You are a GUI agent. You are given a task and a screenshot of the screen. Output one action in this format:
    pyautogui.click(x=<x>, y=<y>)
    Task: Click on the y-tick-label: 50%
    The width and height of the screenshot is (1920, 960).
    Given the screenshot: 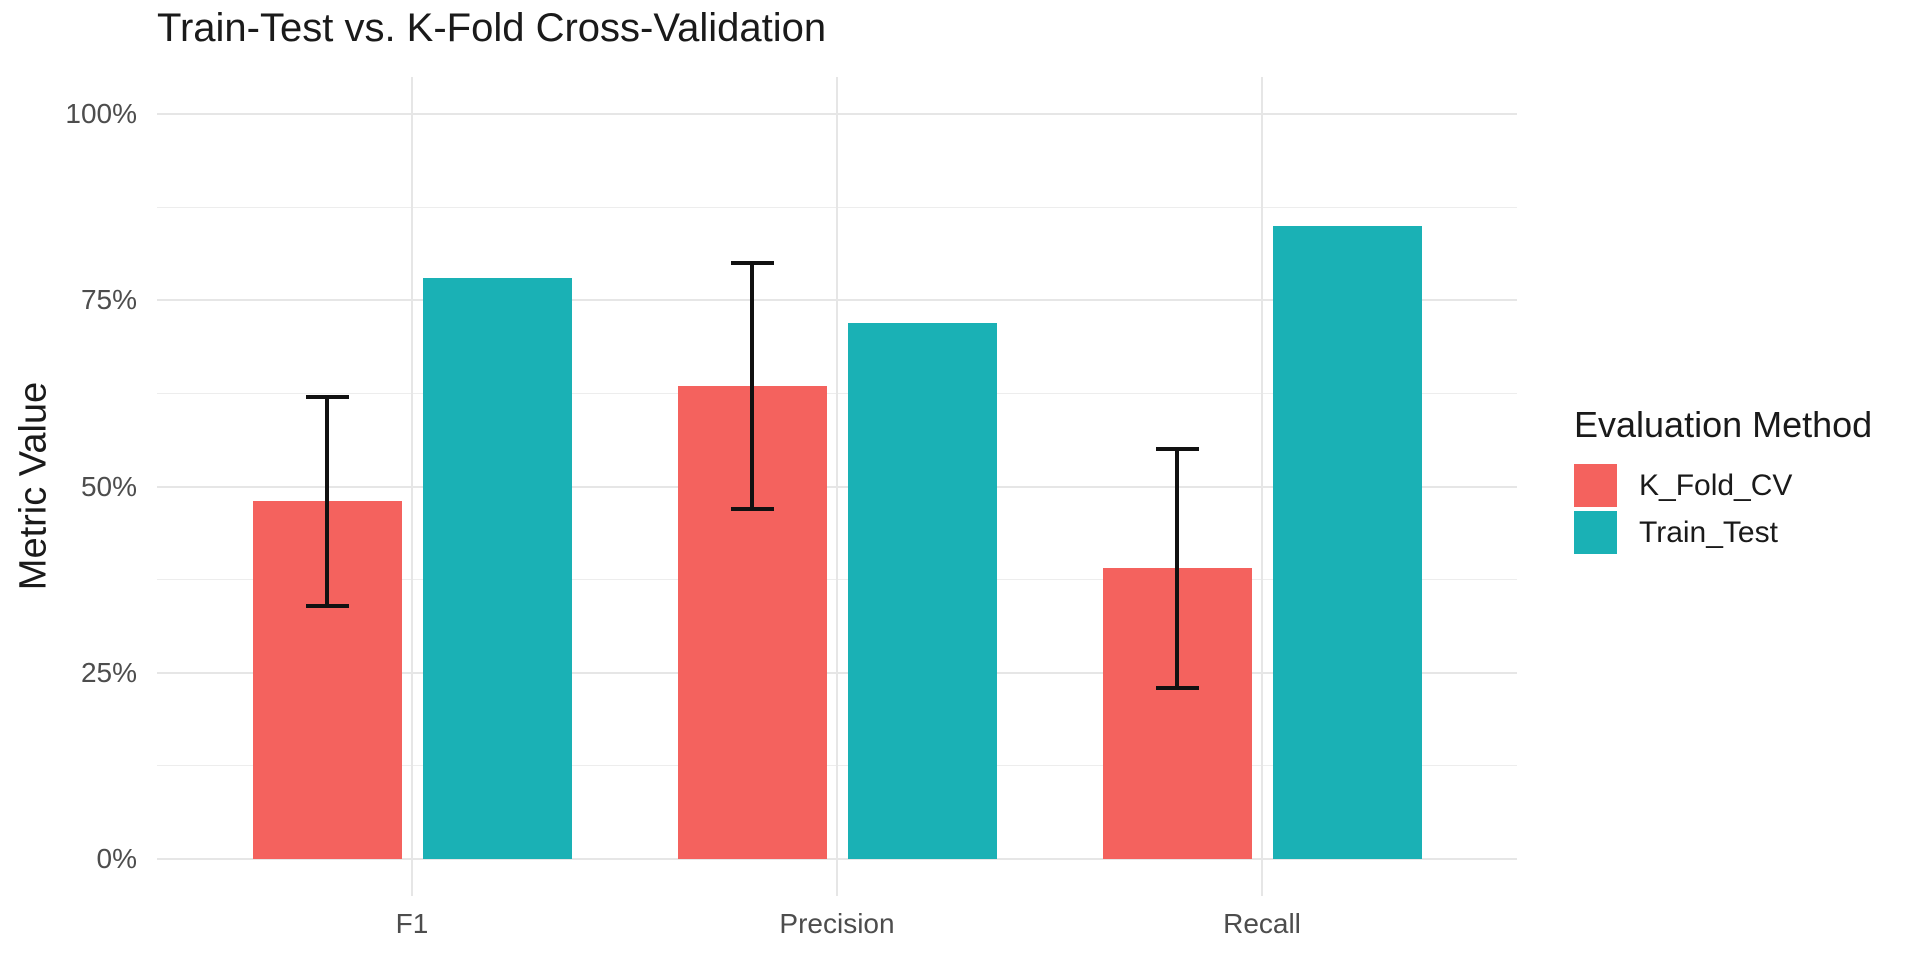 What is the action you would take?
    pyautogui.click(x=108, y=486)
    